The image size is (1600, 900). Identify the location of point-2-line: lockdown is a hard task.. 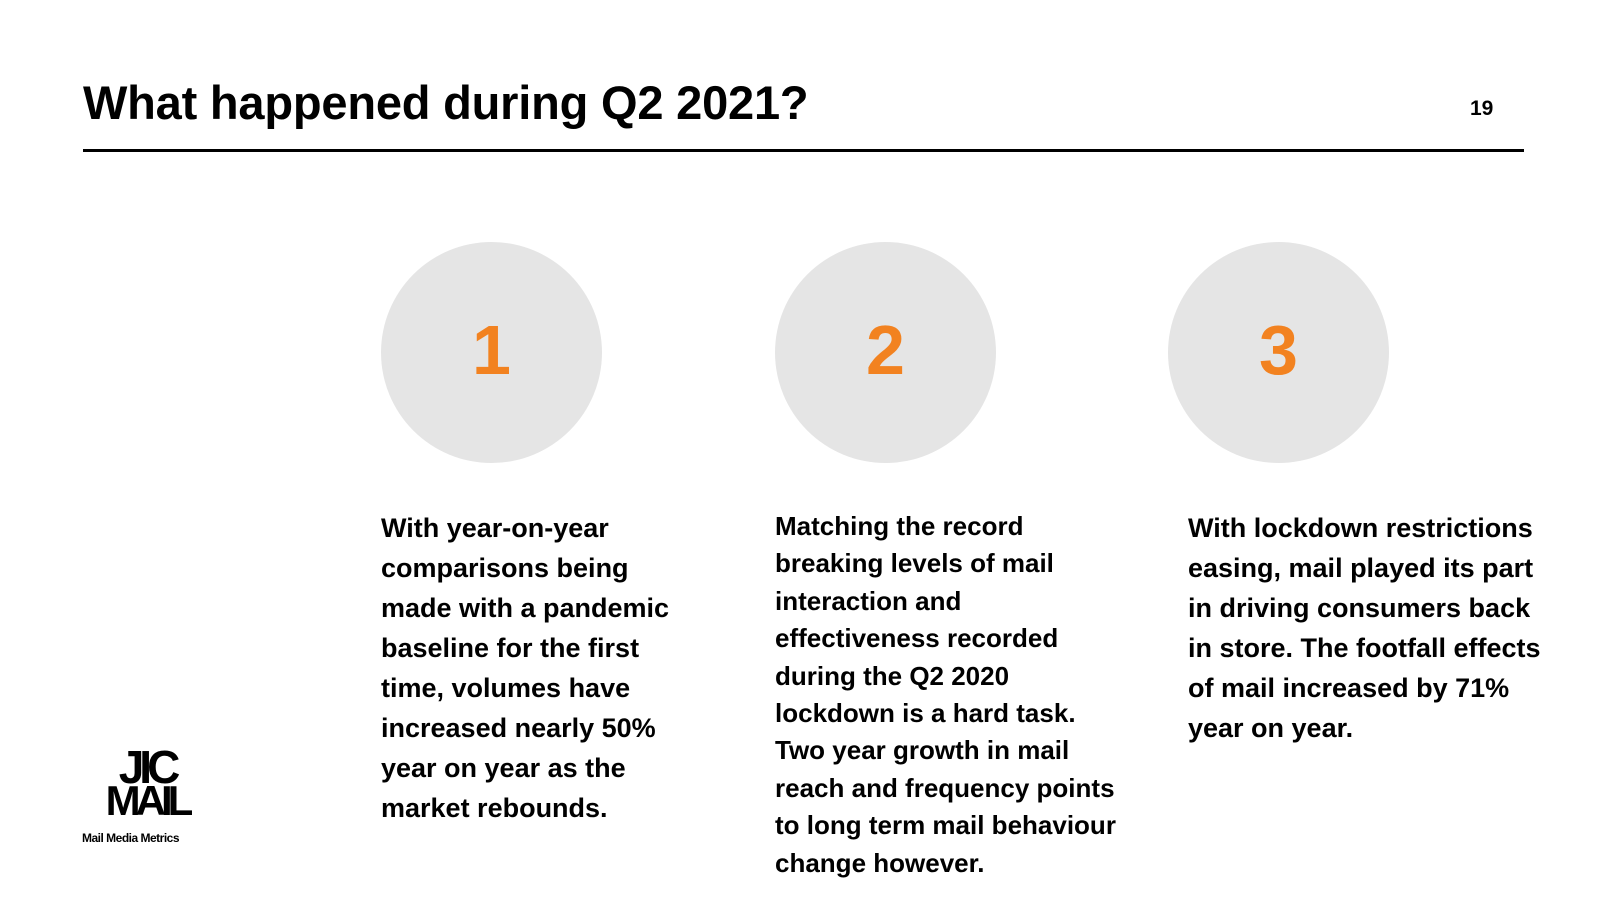
(925, 713).